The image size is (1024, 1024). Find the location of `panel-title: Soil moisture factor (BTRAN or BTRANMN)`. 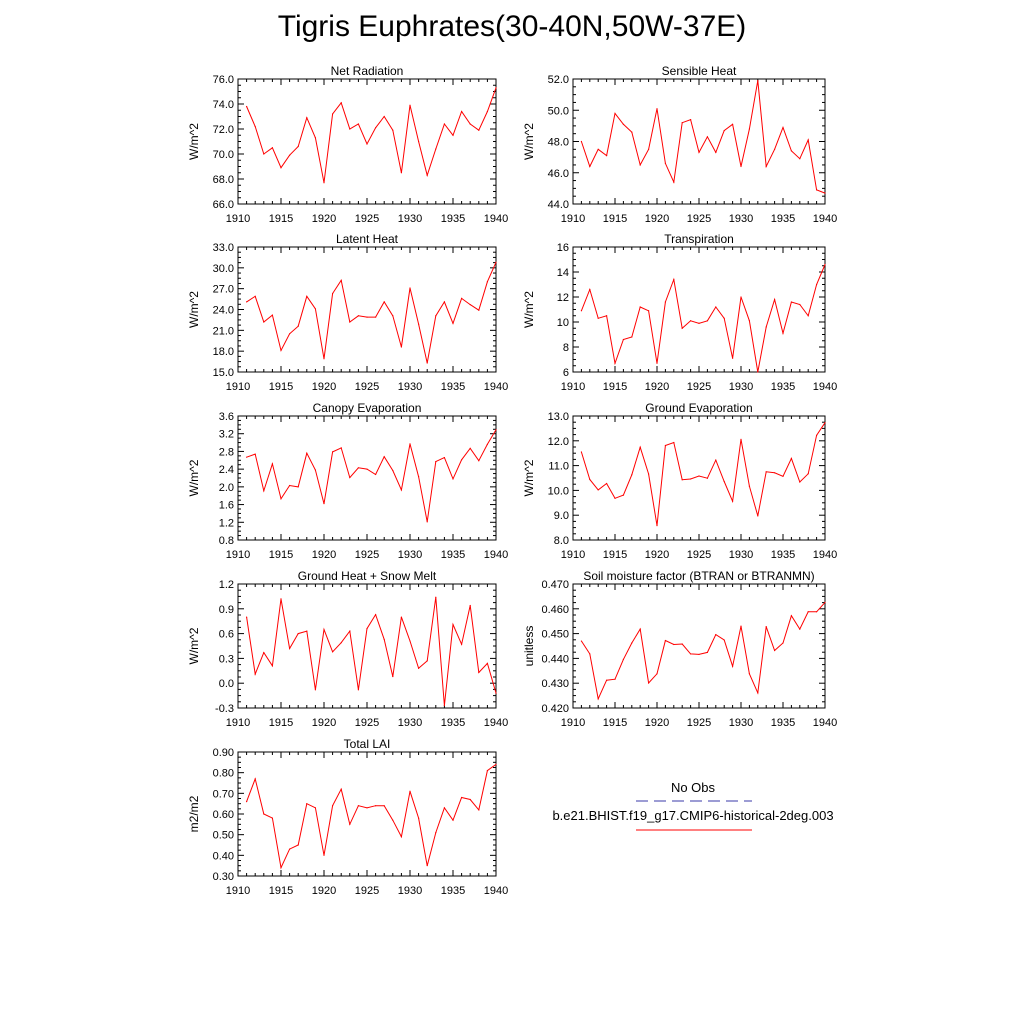

panel-title: Soil moisture factor (BTRAN or BTRANMN) is located at coordinates (698, 576).